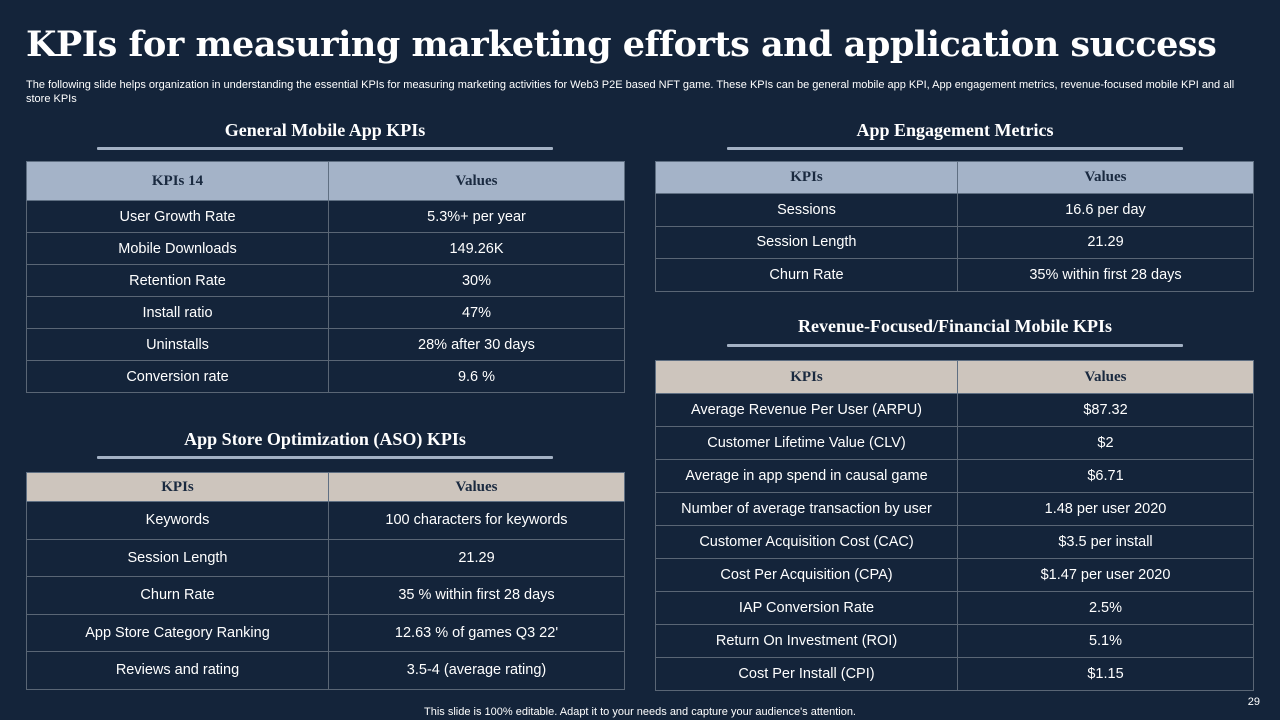 The image size is (1280, 720). I want to click on kpi-name-cell: Average in app spend in causal game, so click(806, 476).